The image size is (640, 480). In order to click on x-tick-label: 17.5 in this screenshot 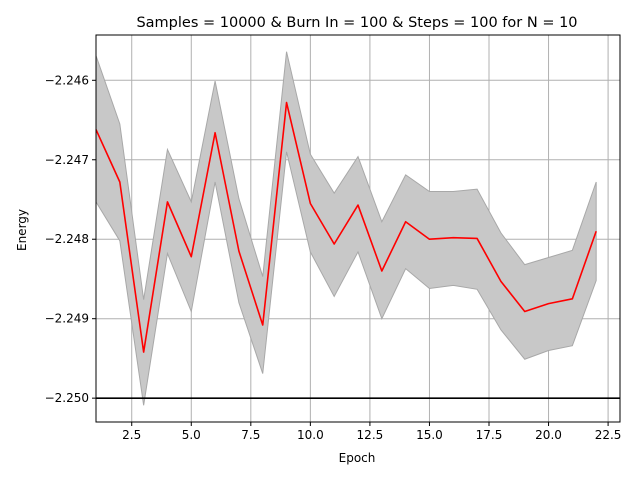, I will do `click(489, 435)`.